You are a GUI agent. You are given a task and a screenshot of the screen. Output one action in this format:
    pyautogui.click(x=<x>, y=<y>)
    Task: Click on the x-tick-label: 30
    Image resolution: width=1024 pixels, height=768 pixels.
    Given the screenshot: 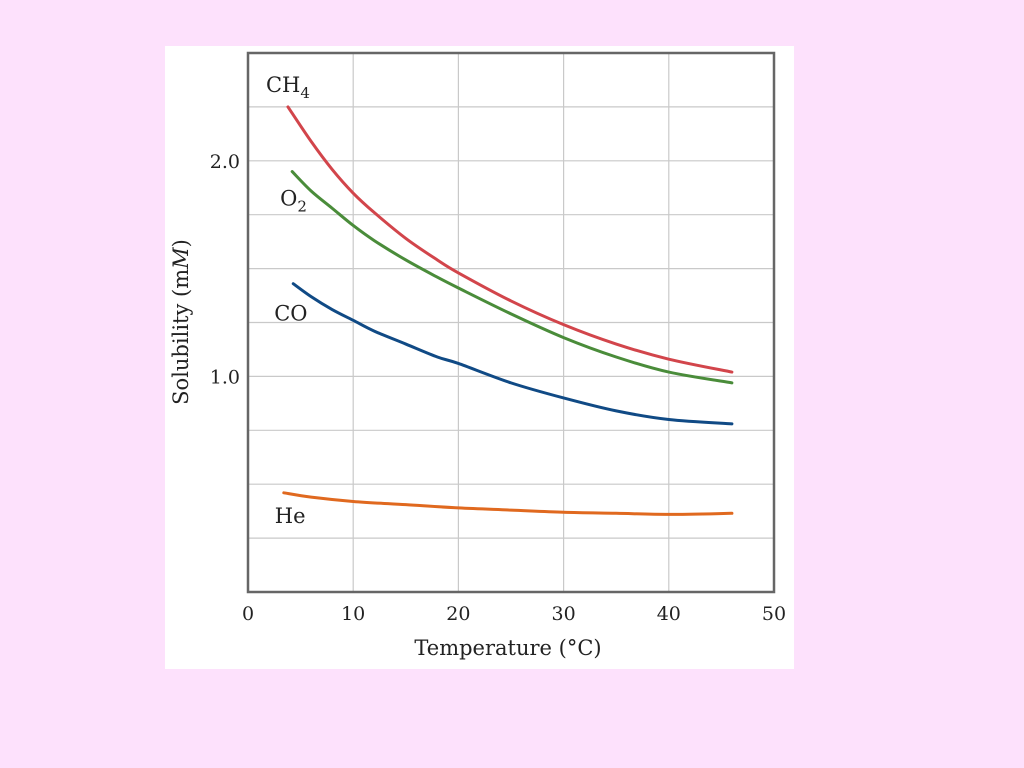 What is the action you would take?
    pyautogui.click(x=564, y=614)
    